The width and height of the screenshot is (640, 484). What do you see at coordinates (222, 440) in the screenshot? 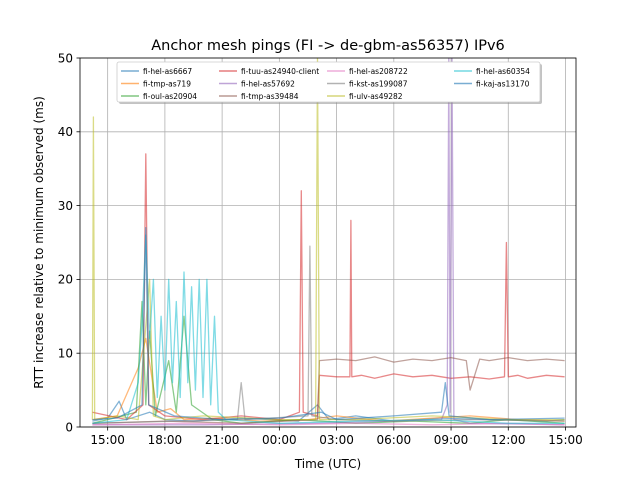
I see `x-tick-label: 21:00` at bounding box center [222, 440].